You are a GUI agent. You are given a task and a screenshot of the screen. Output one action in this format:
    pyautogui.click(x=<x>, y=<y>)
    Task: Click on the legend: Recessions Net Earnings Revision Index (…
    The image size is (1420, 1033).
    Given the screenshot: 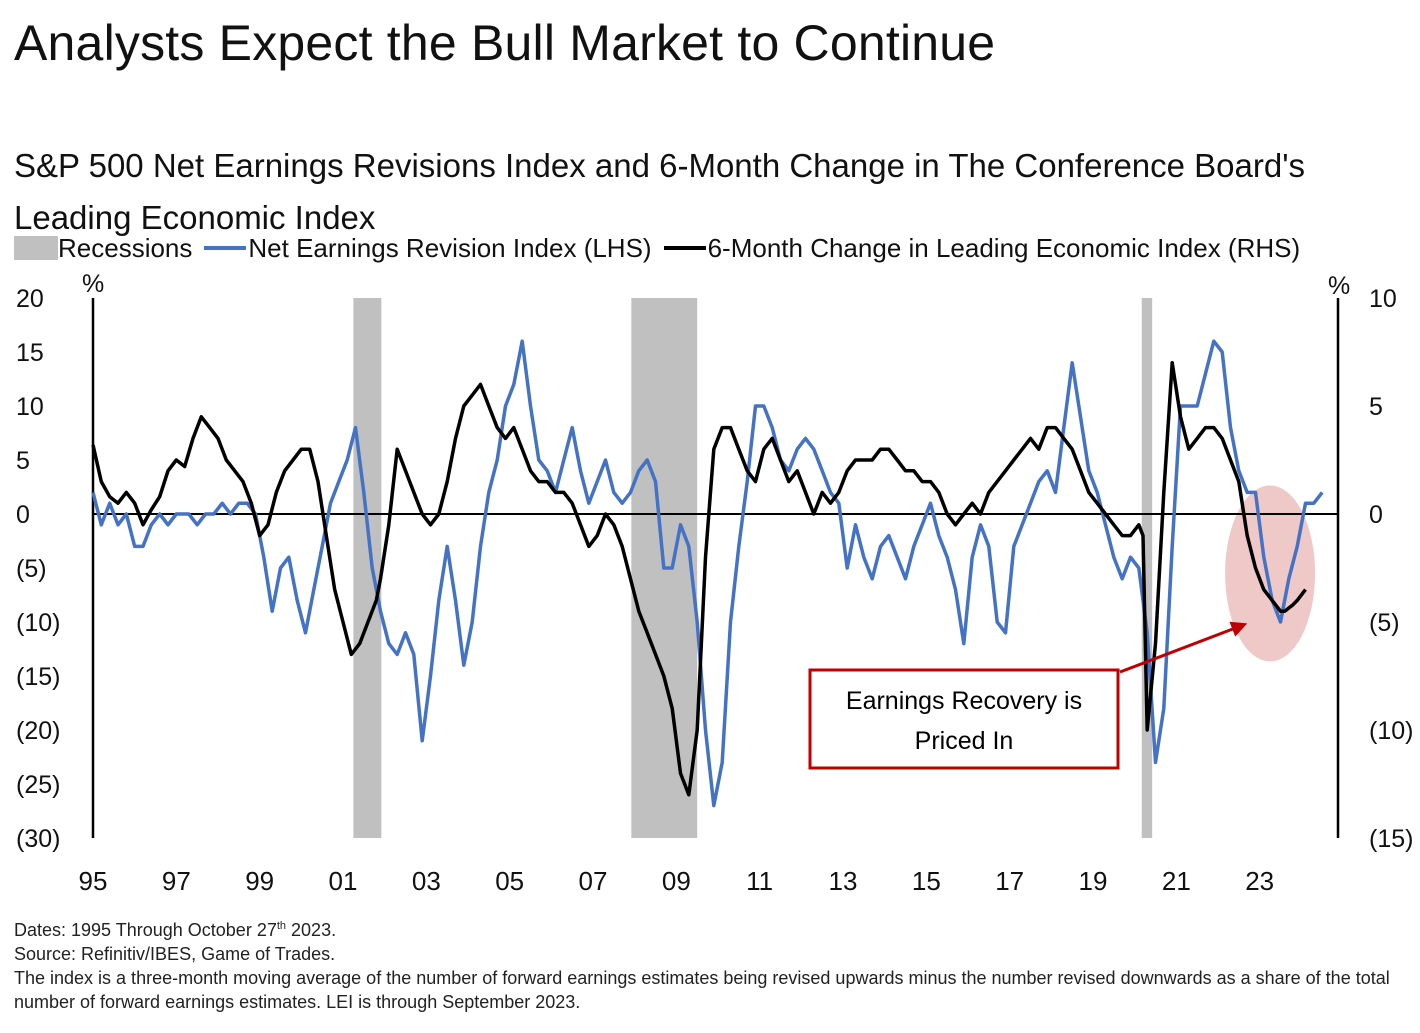 What is the action you would take?
    pyautogui.click(x=663, y=248)
    